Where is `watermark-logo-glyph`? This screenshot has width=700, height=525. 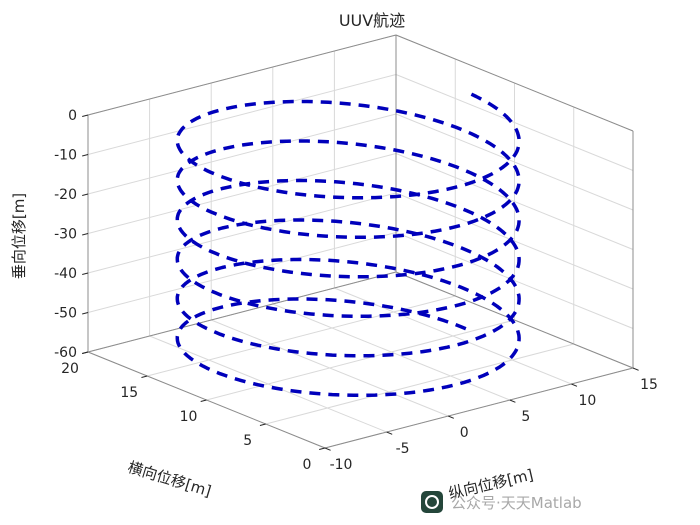
watermark-logo-glyph is located at coordinates (432, 502).